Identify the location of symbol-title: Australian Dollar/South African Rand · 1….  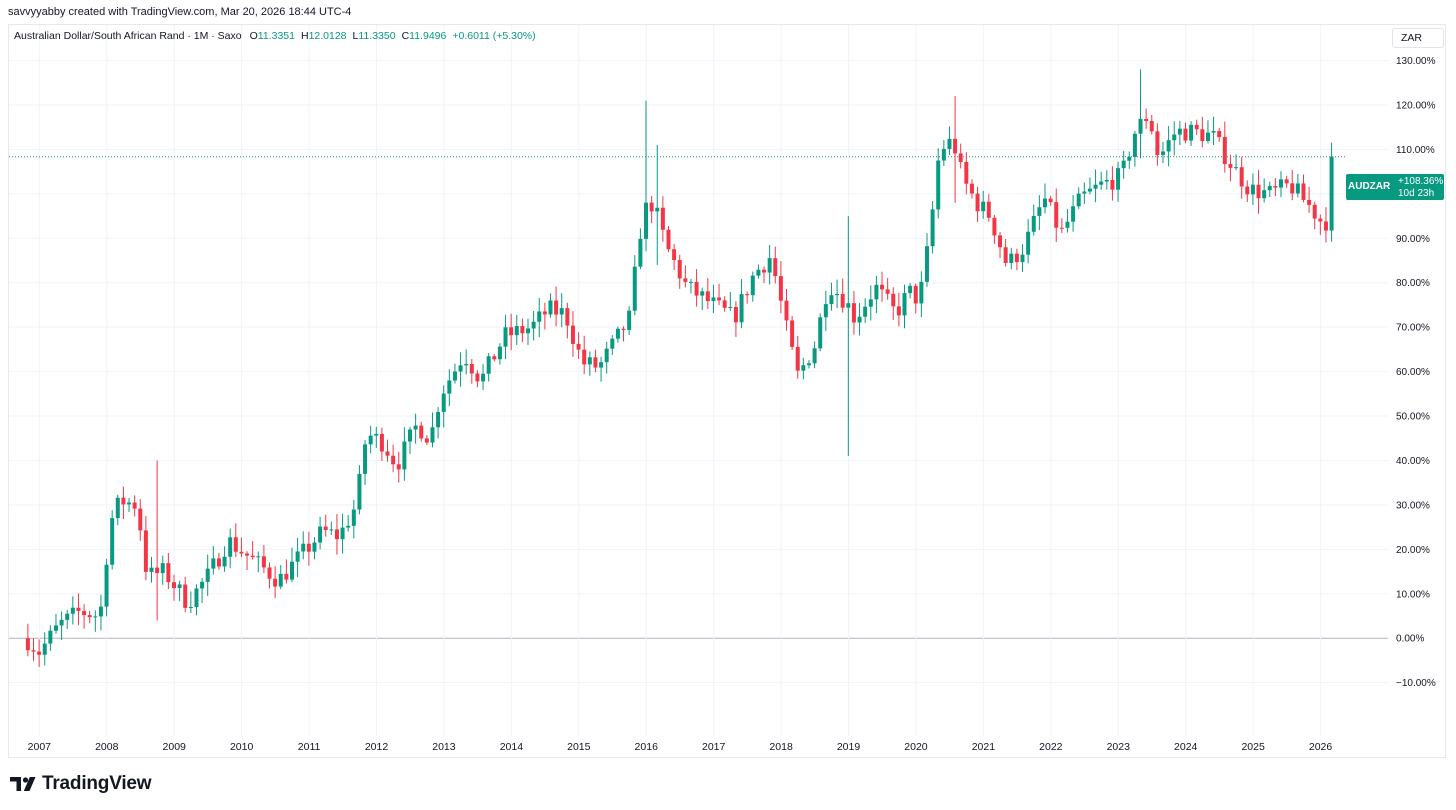
(128, 36).